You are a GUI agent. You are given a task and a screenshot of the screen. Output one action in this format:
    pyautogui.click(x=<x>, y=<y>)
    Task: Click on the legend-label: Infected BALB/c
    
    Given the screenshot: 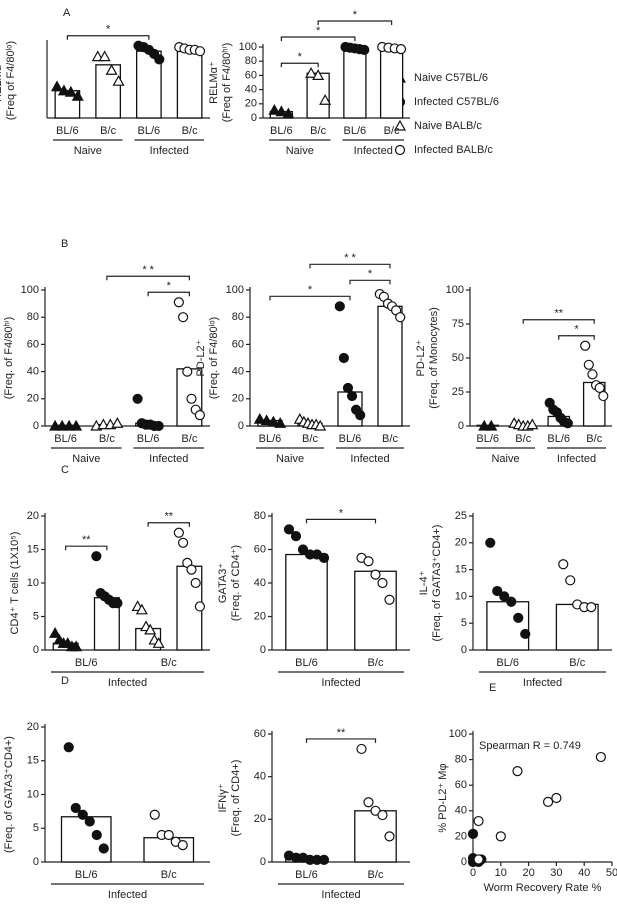 What is the action you would take?
    pyautogui.click(x=453, y=150)
    